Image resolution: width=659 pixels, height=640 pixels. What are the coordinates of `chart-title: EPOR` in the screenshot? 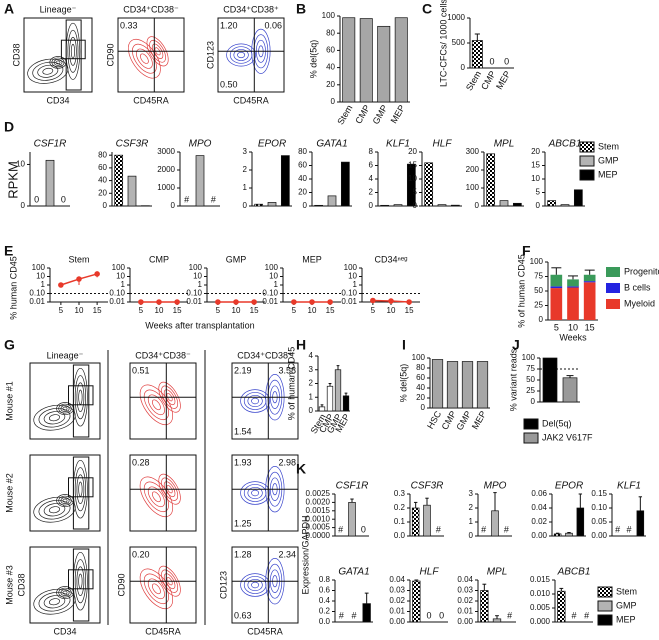 It's located at (569, 486).